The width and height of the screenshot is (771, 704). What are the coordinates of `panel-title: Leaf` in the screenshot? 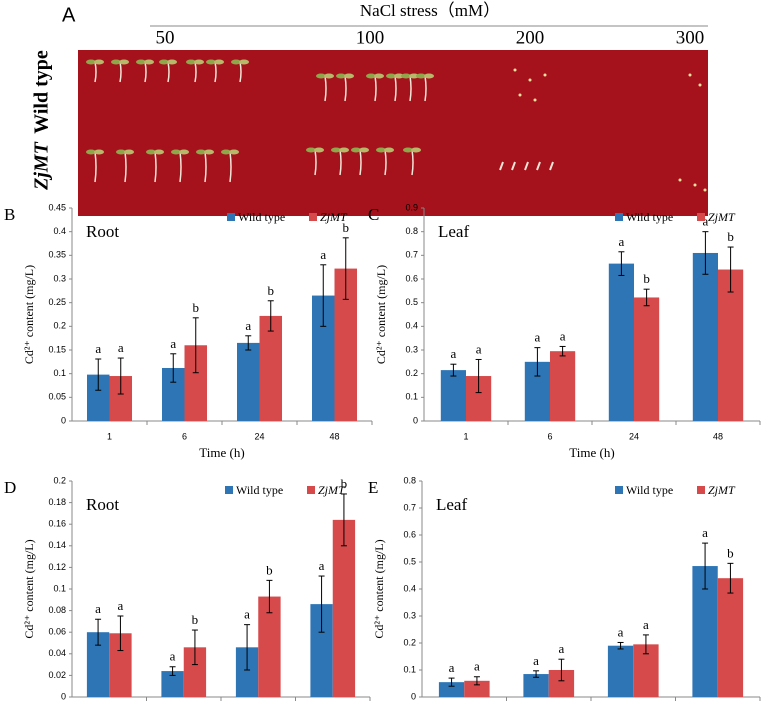 It's located at (453, 231).